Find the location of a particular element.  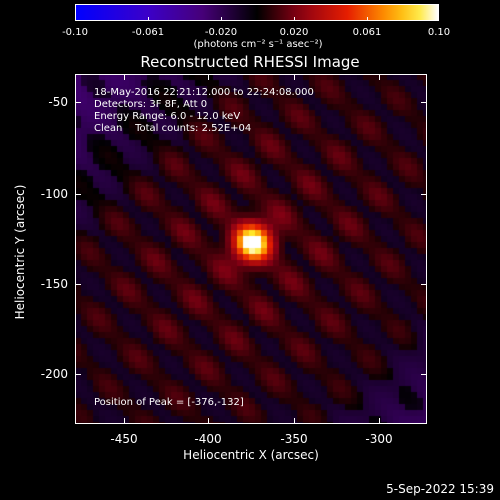

colorbar-tick-label: -0.061 is located at coordinates (148, 32).